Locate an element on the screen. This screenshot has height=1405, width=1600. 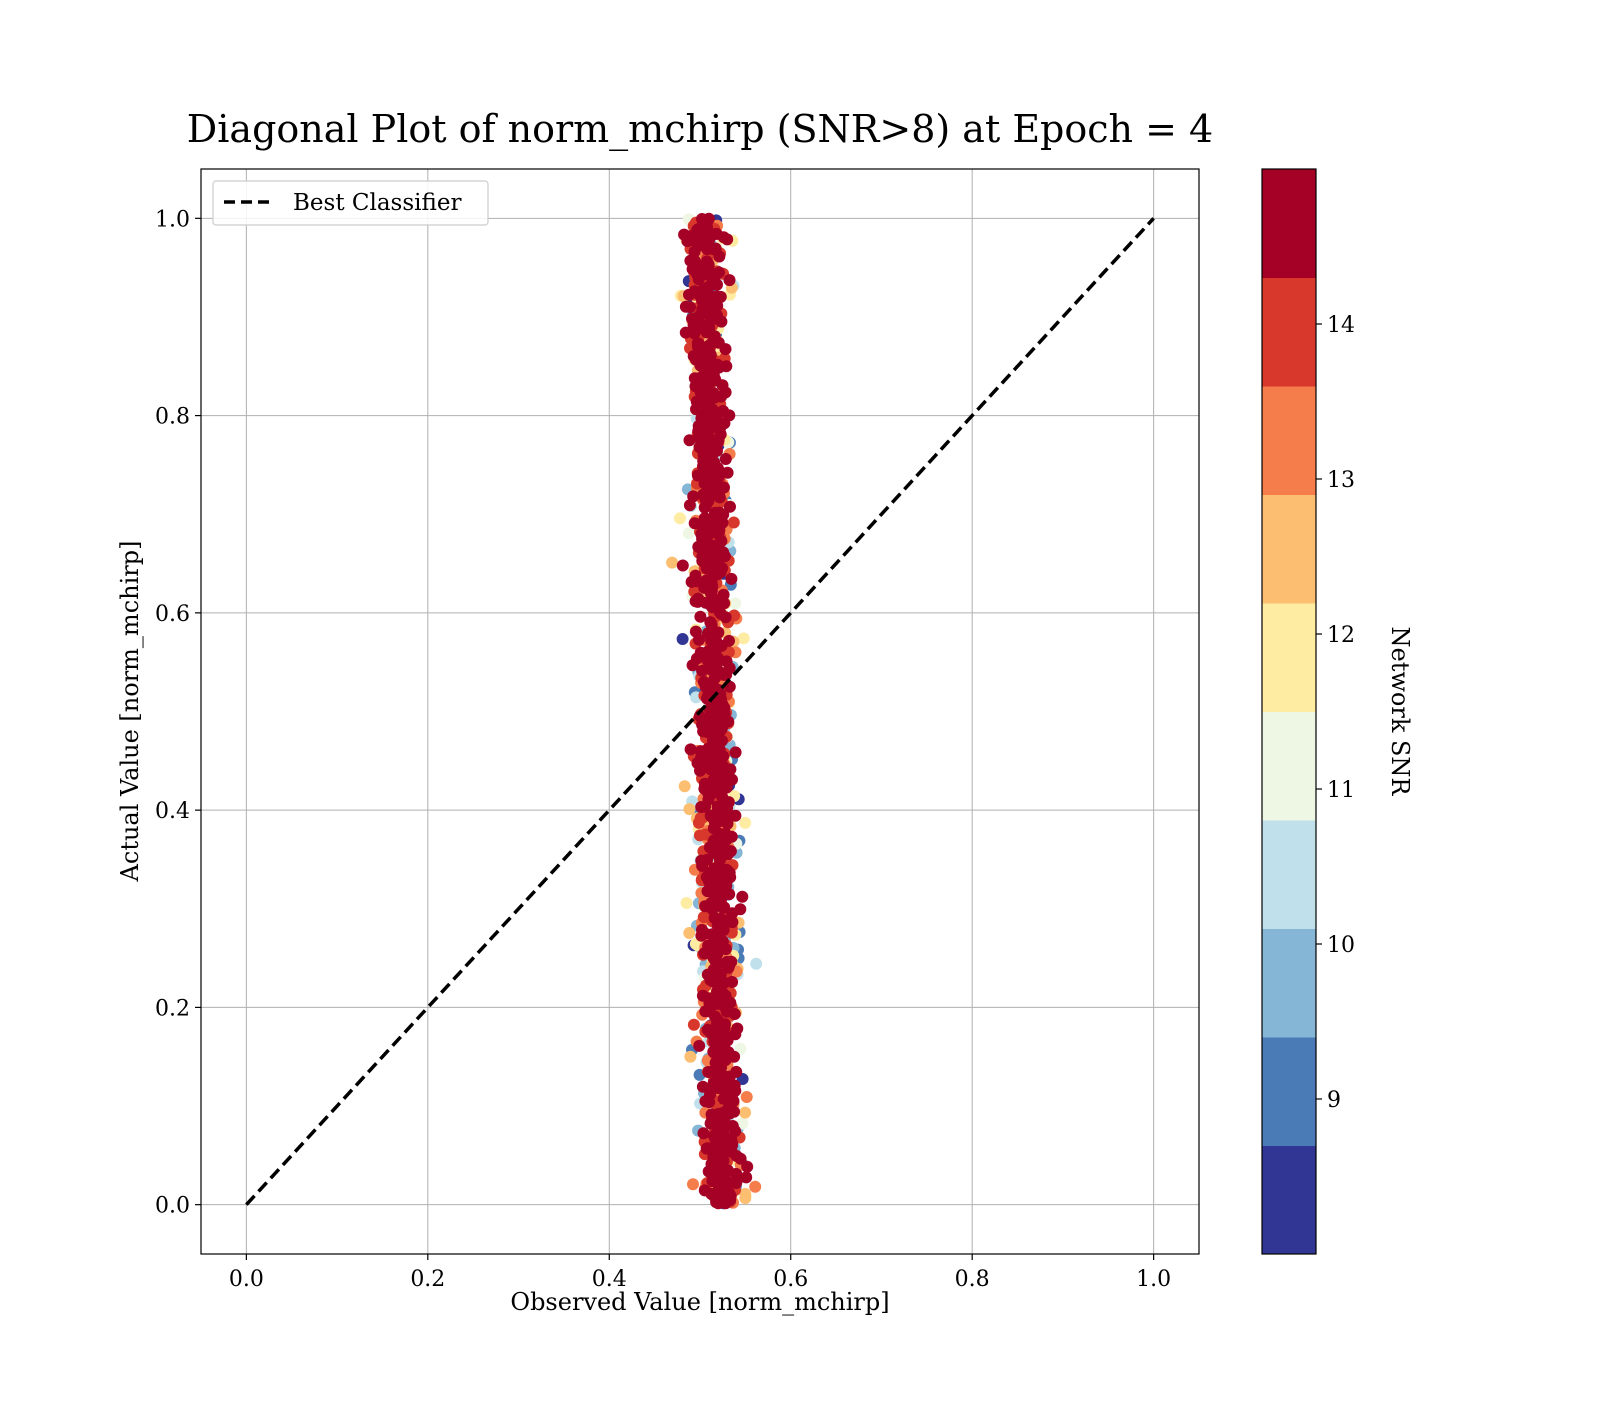
x-axis-ticks: 0.0 0.2 0.4 0.6 0.8 1.0 is located at coordinates (700, 1273).